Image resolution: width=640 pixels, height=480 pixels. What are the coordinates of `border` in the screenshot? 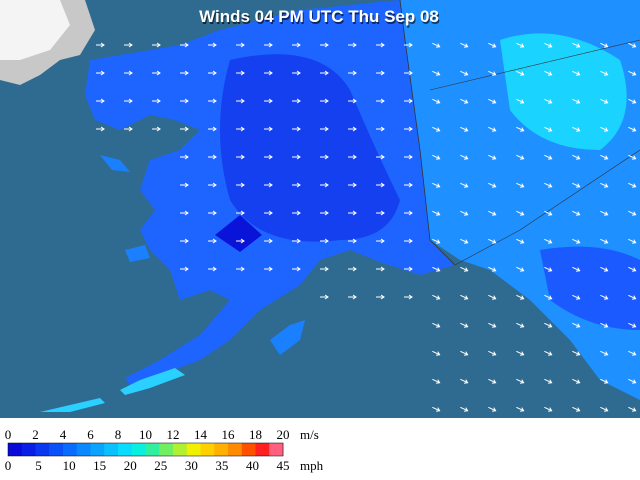 It's located at (427, 133).